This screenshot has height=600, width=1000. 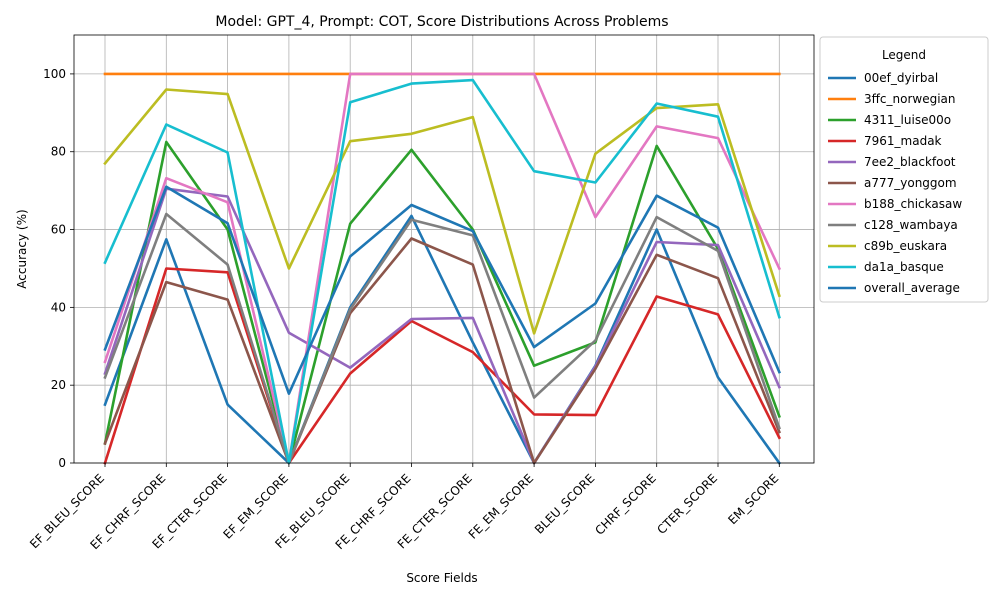 I want to click on x-tick-label: BLEU_SCORE, so click(x=565, y=504).